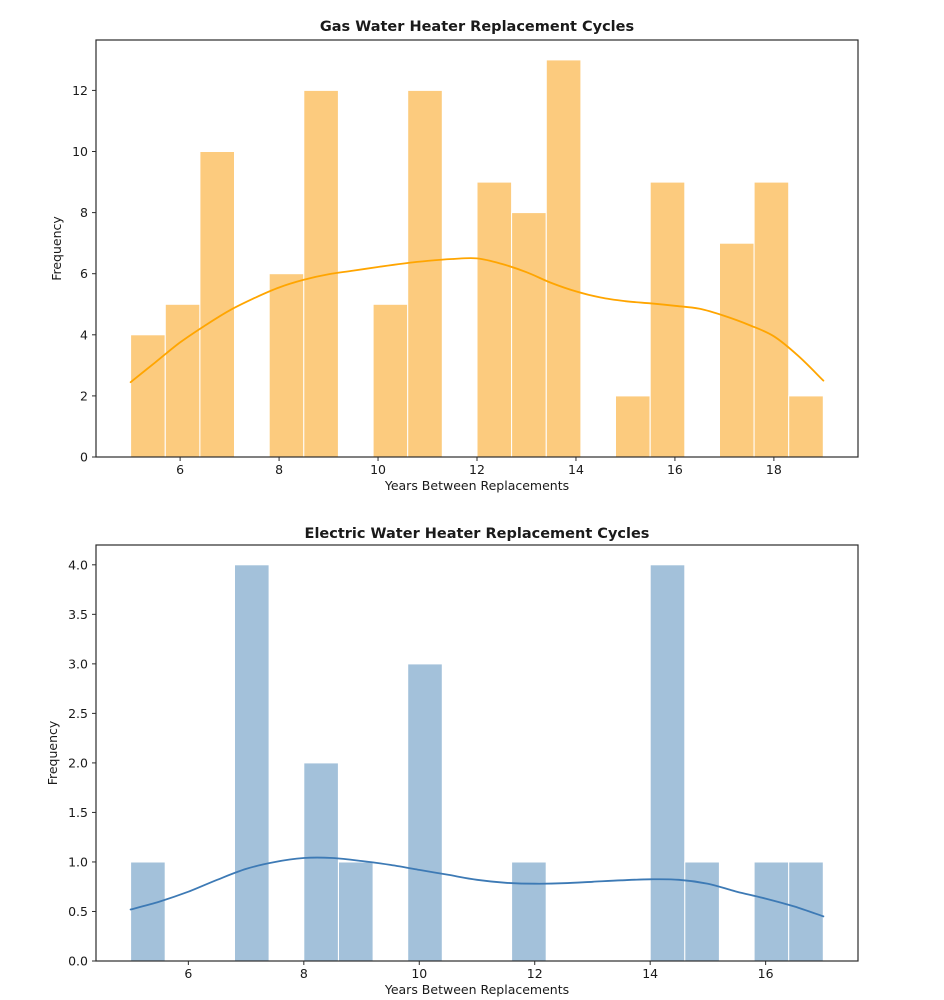  What do you see at coordinates (78, 961) in the screenshot?
I see `electric-chart-ytick-label: 0.0` at bounding box center [78, 961].